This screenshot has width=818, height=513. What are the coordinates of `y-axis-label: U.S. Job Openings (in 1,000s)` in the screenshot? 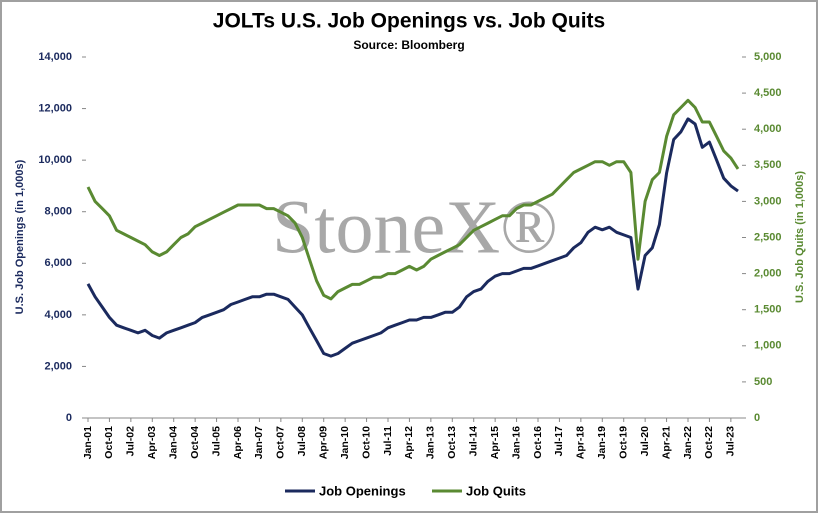 It's located at (20, 236).